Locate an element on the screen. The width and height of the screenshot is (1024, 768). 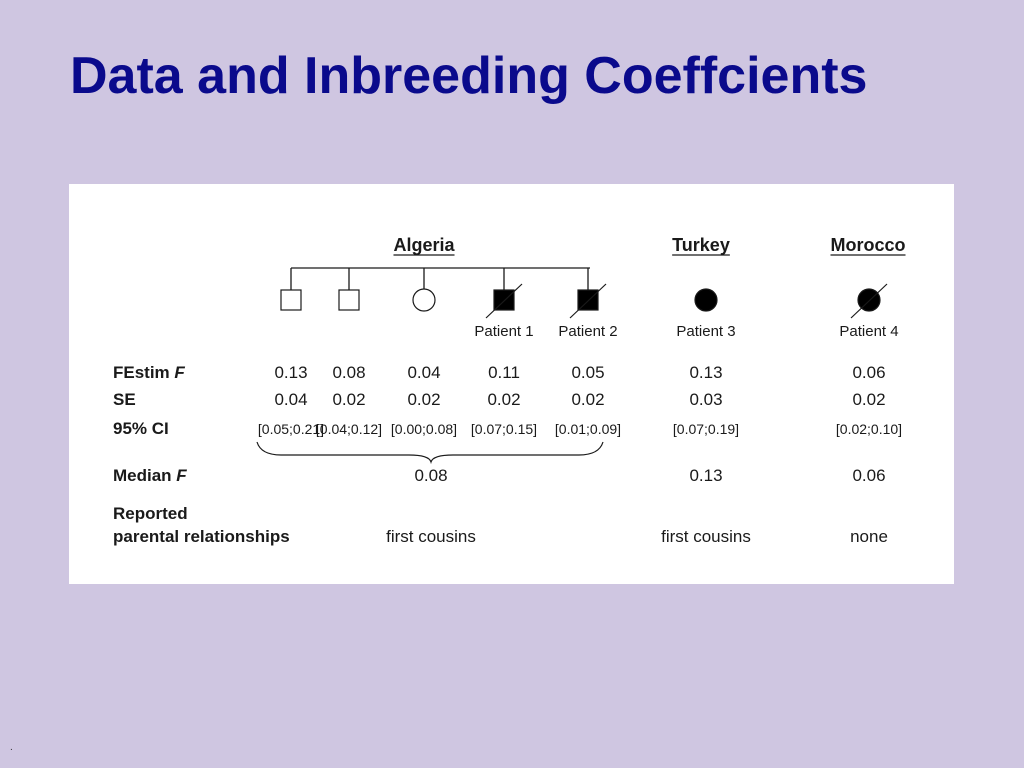
unaffected-female-symbol is located at coordinates (424, 300).